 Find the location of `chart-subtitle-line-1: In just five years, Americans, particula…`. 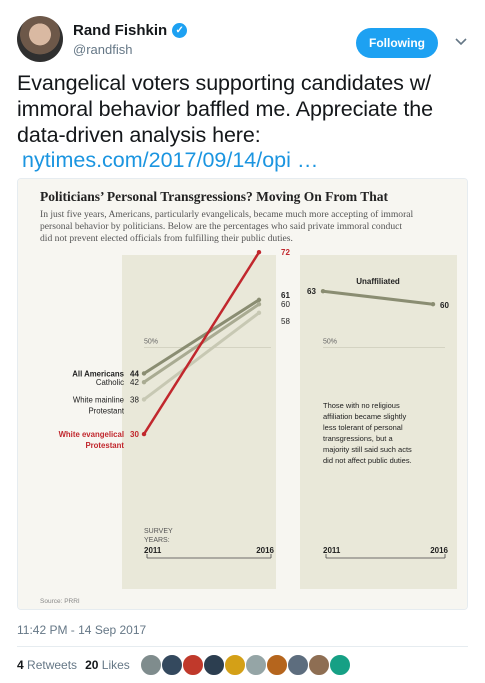

chart-subtitle-line-1: In just five years, Americans, particula… is located at coordinates (227, 214).